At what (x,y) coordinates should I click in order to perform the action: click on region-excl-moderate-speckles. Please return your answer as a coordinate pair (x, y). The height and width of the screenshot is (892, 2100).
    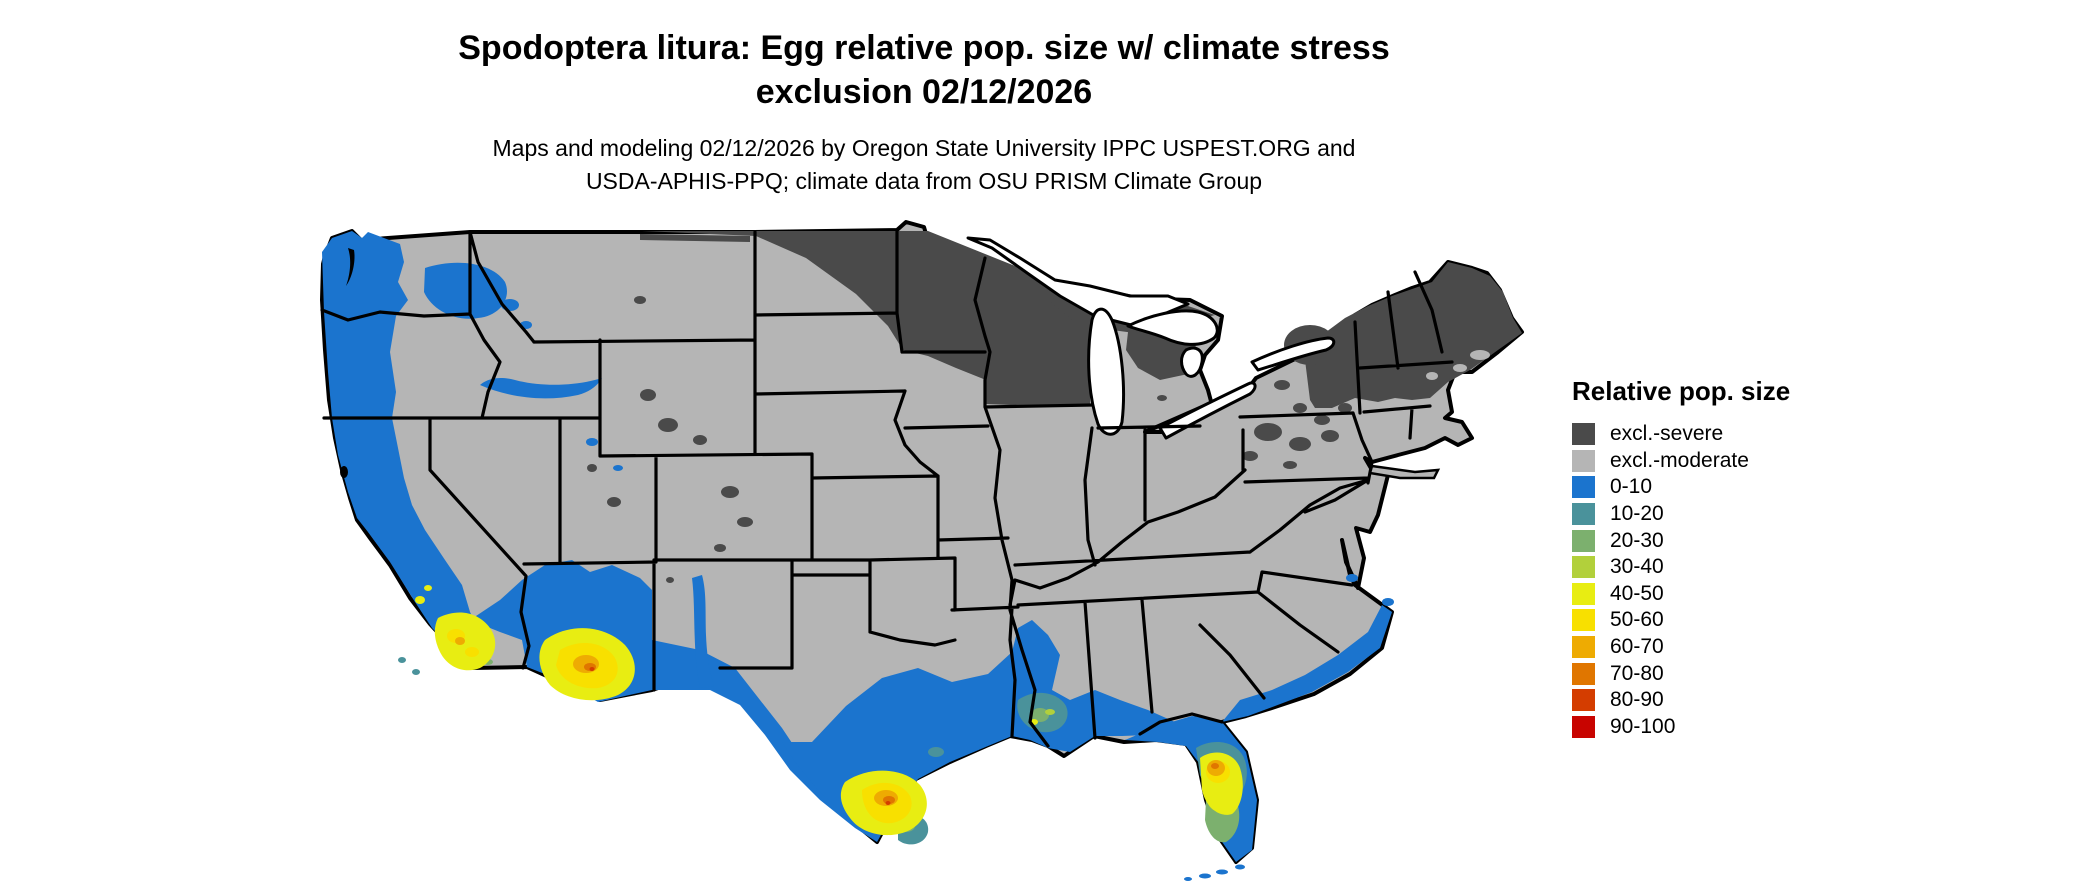
    Looking at the image, I should click on (1458, 365).